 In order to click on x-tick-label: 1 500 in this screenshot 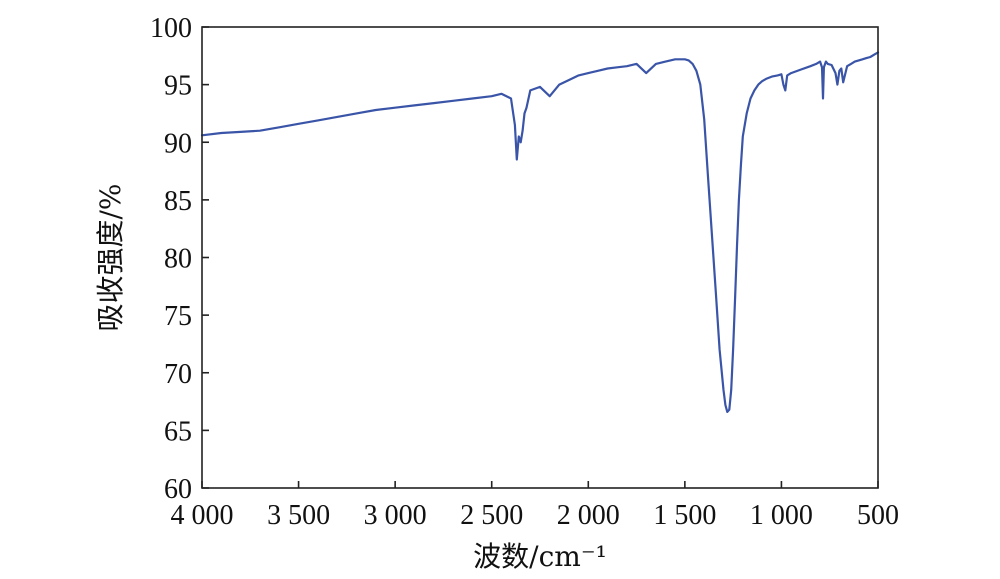, I will do `click(684, 515)`.